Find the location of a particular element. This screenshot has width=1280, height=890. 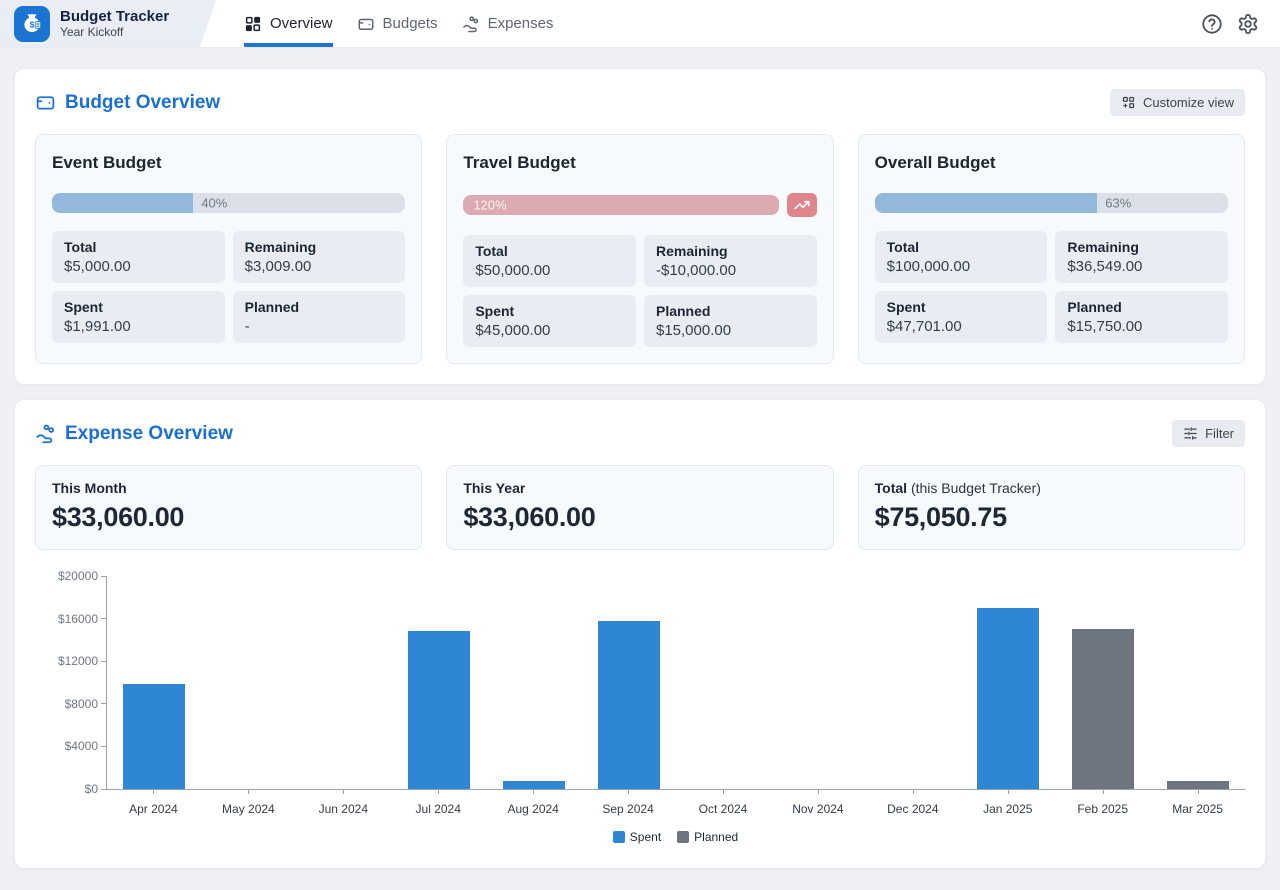

x-axis-label: Feb 2025 is located at coordinates (1102, 803).